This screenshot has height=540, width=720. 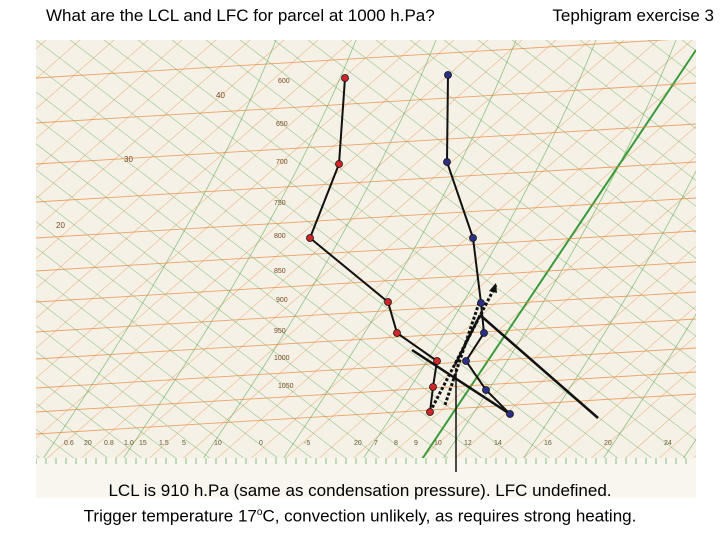 What do you see at coordinates (280, 203) in the screenshot?
I see `pressure-label: 750` at bounding box center [280, 203].